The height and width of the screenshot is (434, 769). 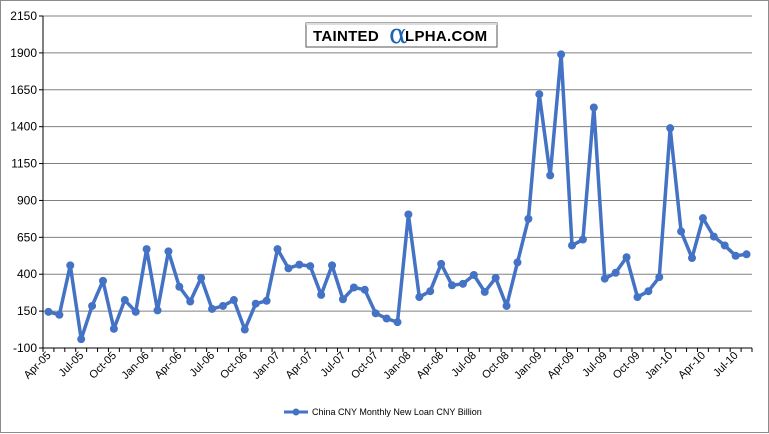 I want to click on y-tick-label: 150, so click(x=27, y=311).